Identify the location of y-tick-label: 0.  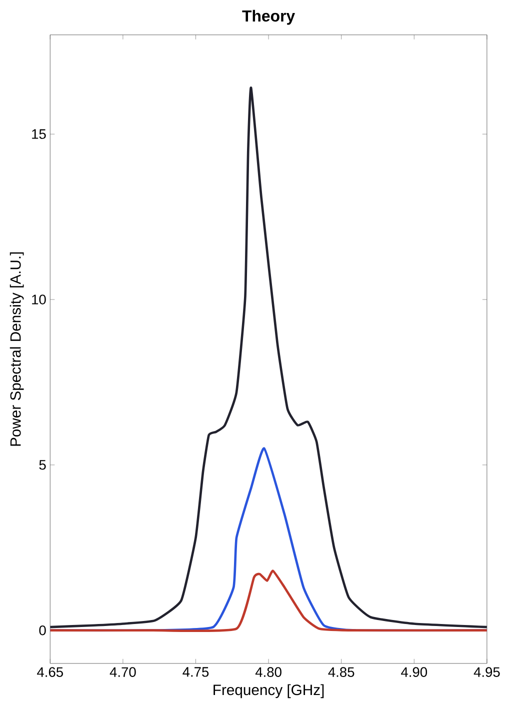
(42, 630).